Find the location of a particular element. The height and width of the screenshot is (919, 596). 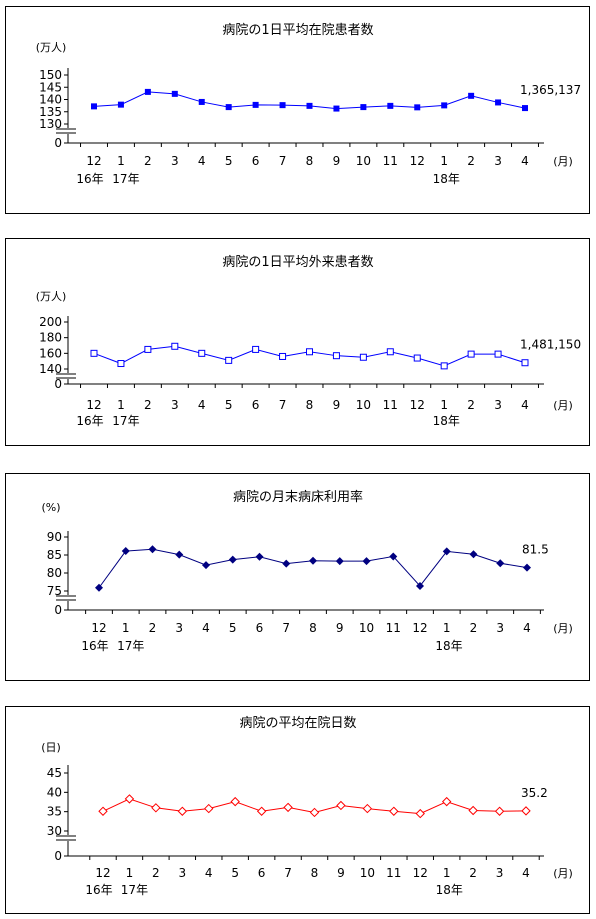

y-tick-label: 30 is located at coordinates (54, 831).